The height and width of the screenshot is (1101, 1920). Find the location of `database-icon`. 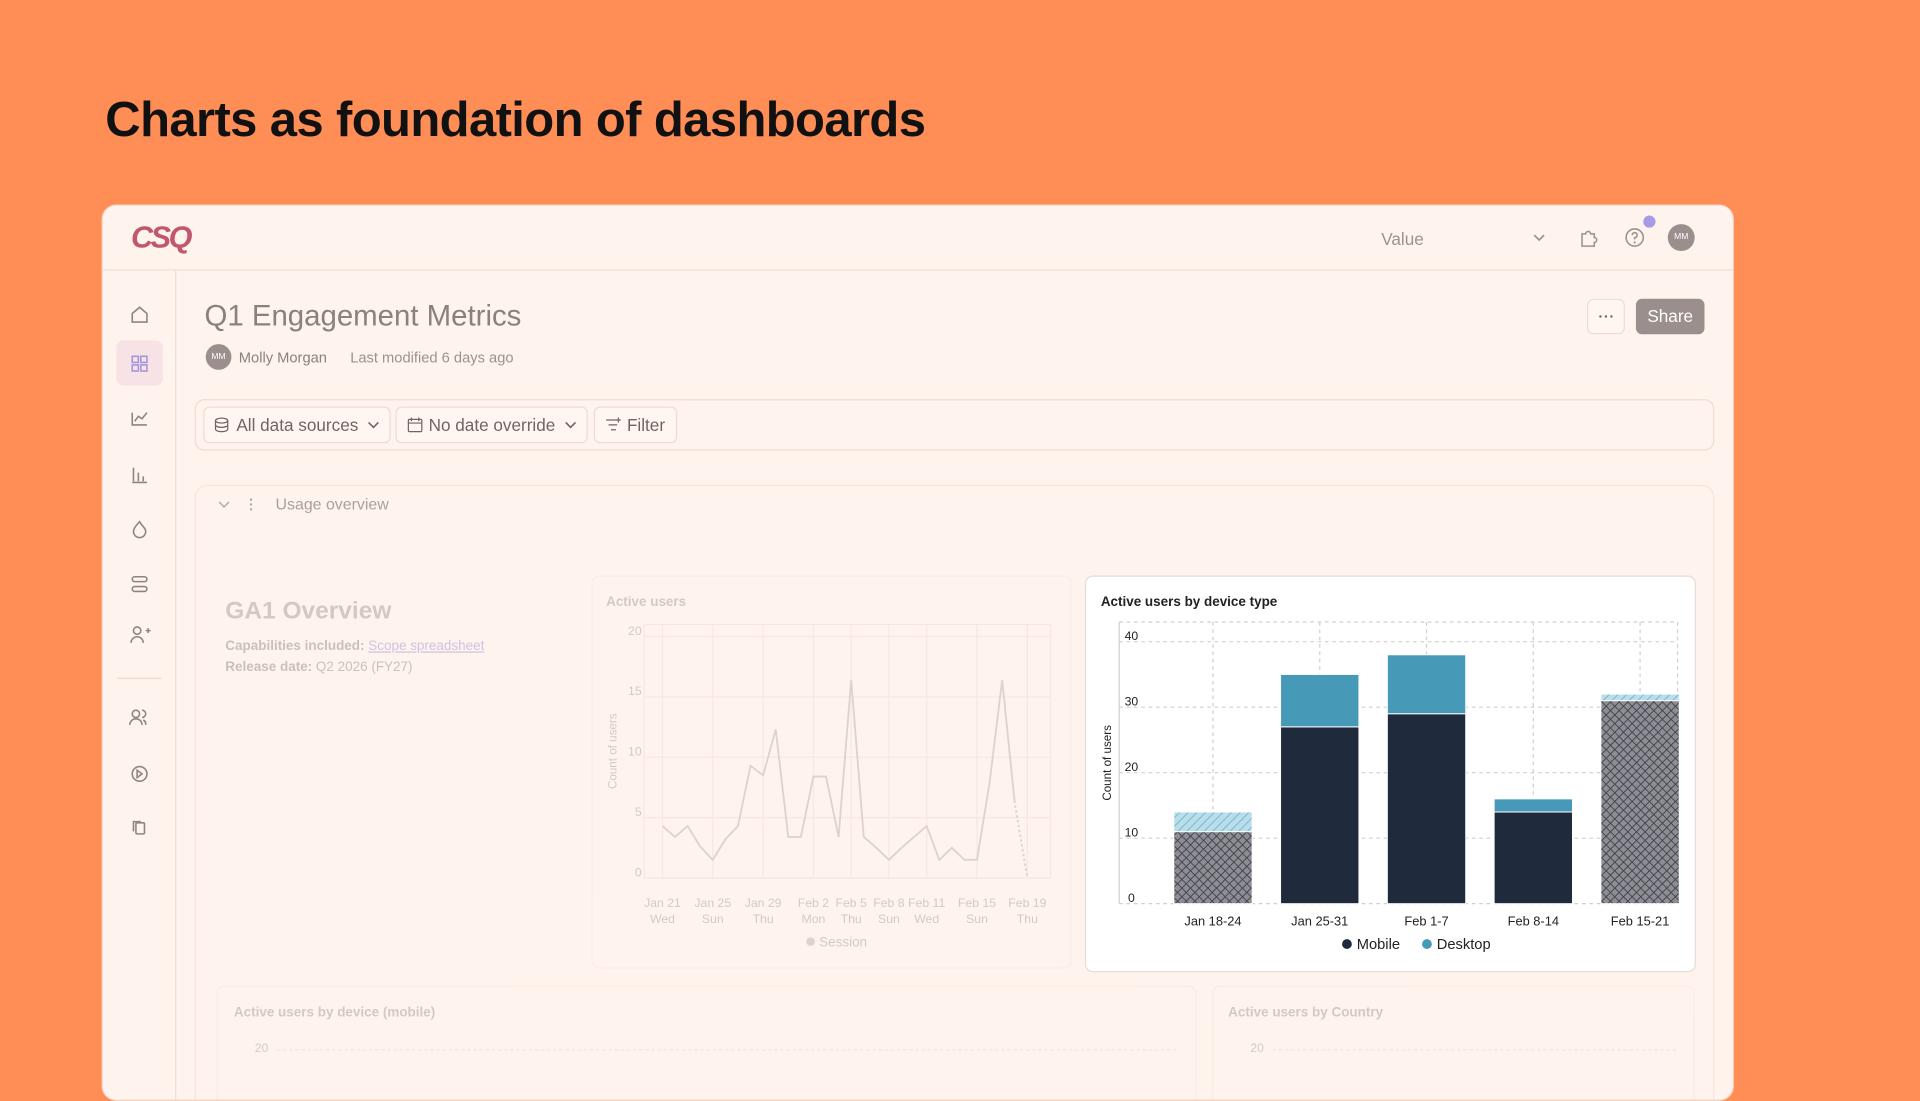

database-icon is located at coordinates (221, 425).